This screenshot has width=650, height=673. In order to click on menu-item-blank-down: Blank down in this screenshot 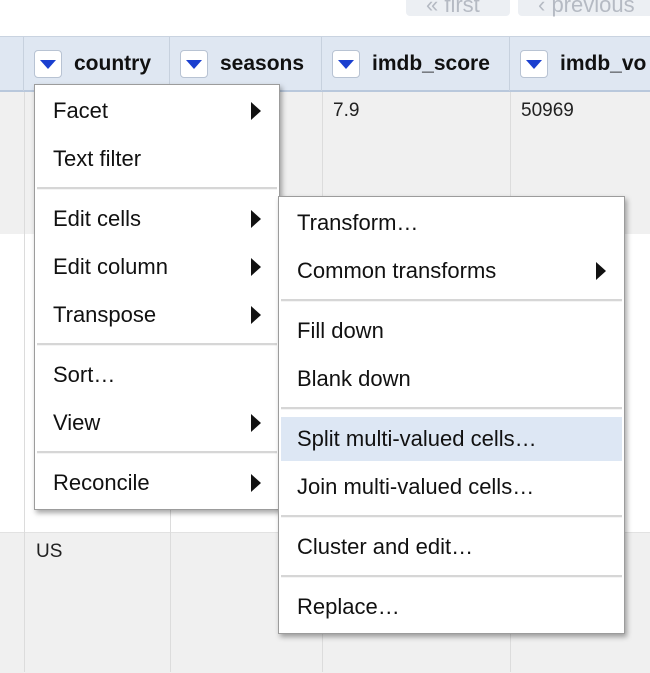, I will do `click(451, 379)`.